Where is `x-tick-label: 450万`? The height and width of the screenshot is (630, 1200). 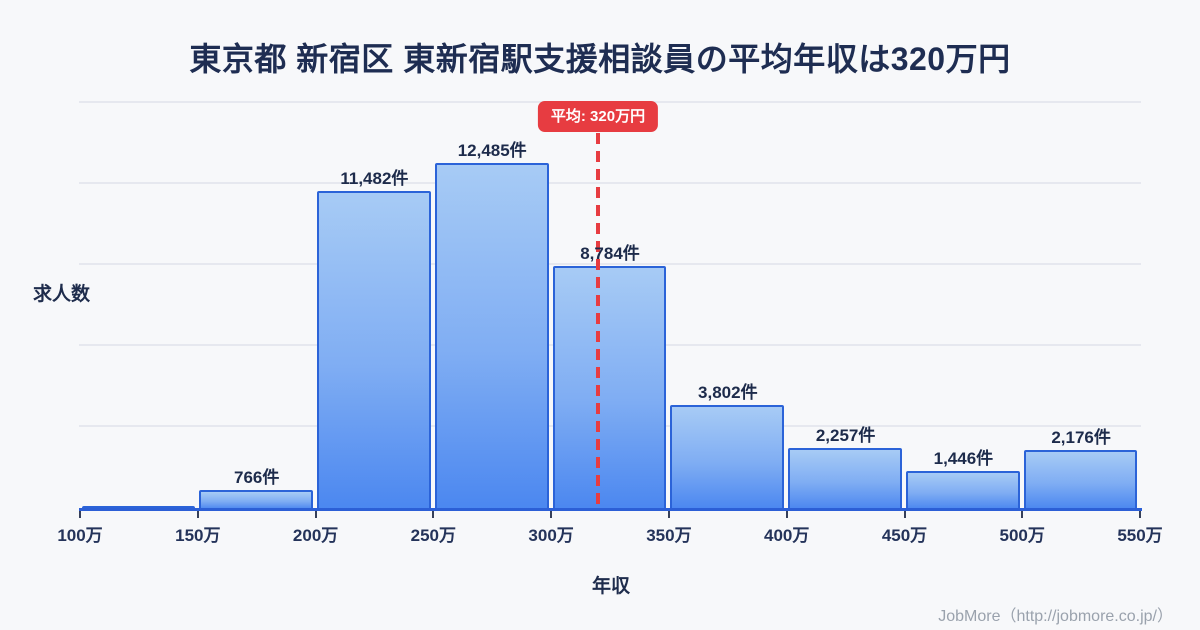
x-tick-label: 450万 is located at coordinates (904, 535).